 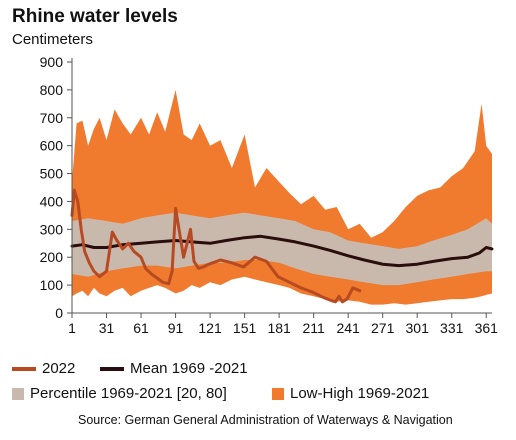 What do you see at coordinates (176, 328) in the screenshot?
I see `x-tick-label: 91` at bounding box center [176, 328].